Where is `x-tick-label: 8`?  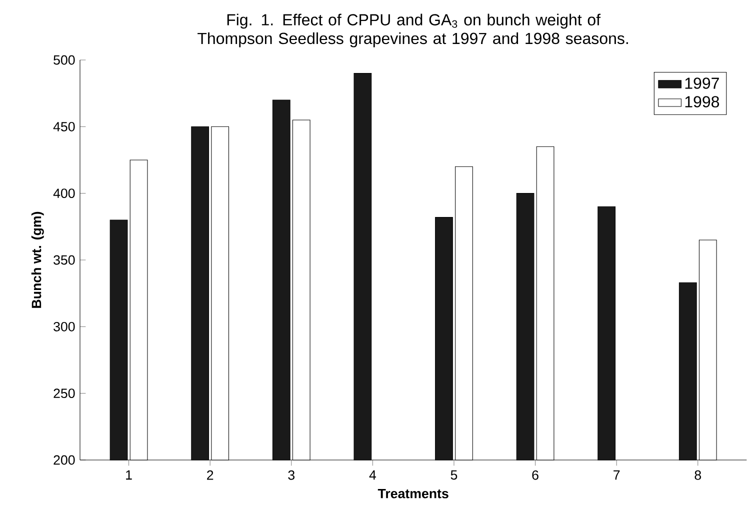 x-tick-label: 8 is located at coordinates (698, 475).